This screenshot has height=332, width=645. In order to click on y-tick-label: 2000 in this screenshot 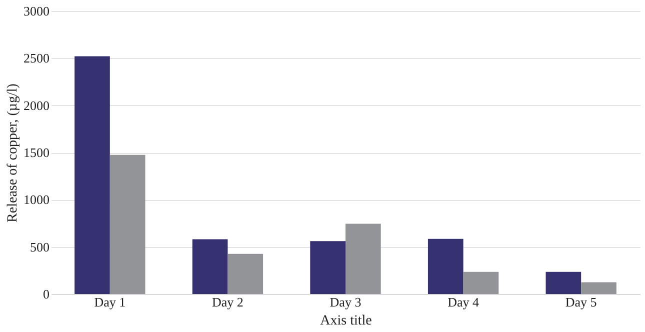, I will do `click(37, 105)`.